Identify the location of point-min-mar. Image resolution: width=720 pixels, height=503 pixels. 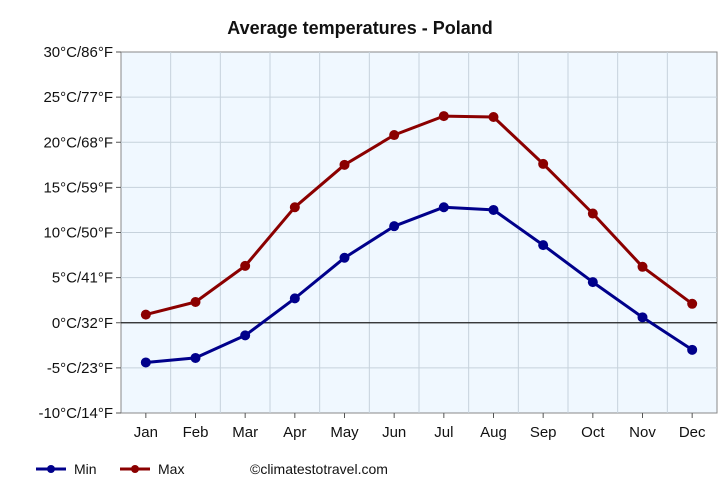
(245, 335).